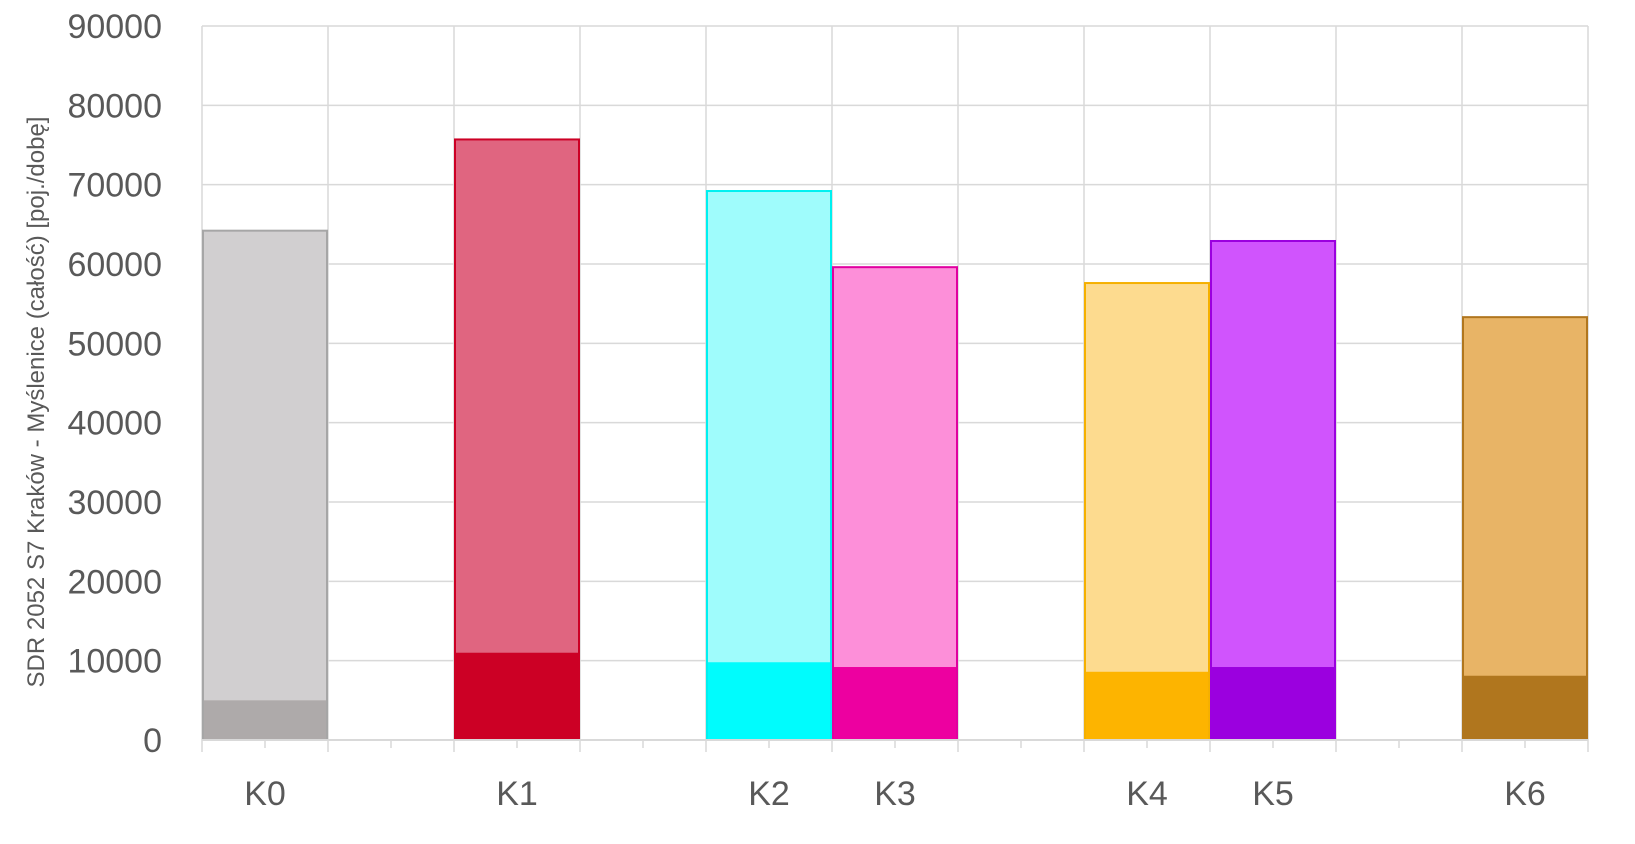  I want to click on bar-base-k4, so click(1147, 705).